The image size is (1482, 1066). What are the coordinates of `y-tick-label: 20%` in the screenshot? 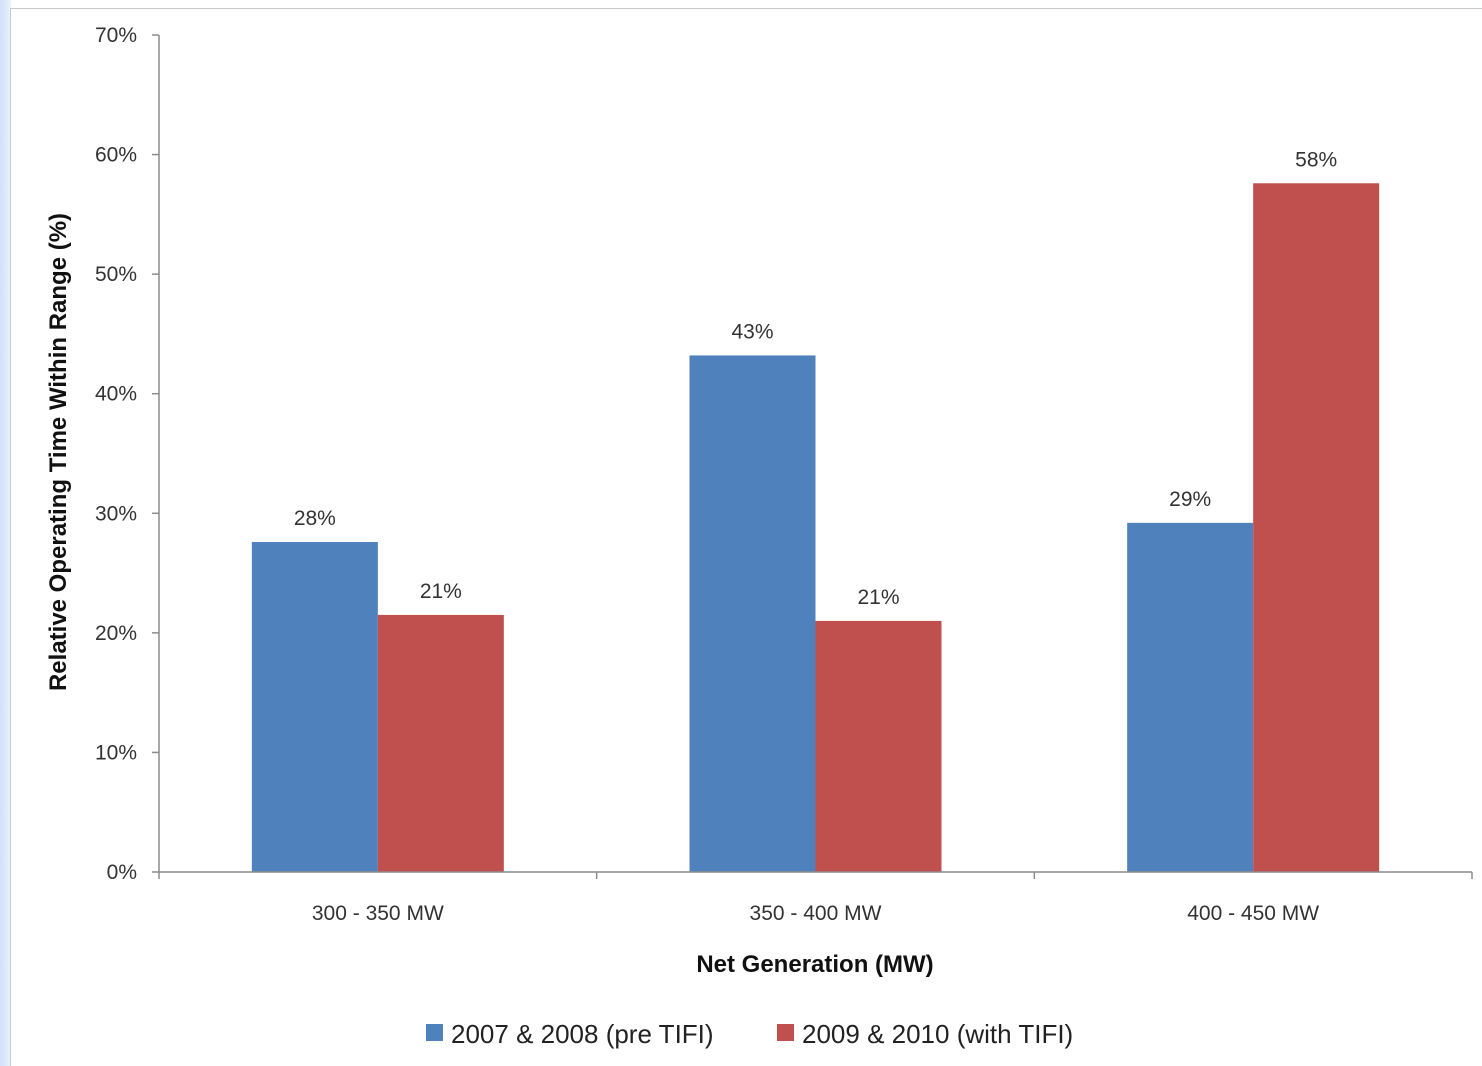 It's located at (116, 633).